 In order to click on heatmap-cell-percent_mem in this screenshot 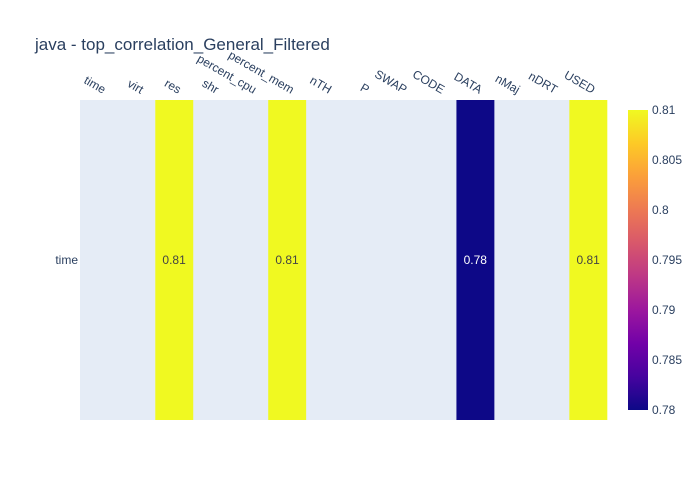, I will do `click(287, 260)`.